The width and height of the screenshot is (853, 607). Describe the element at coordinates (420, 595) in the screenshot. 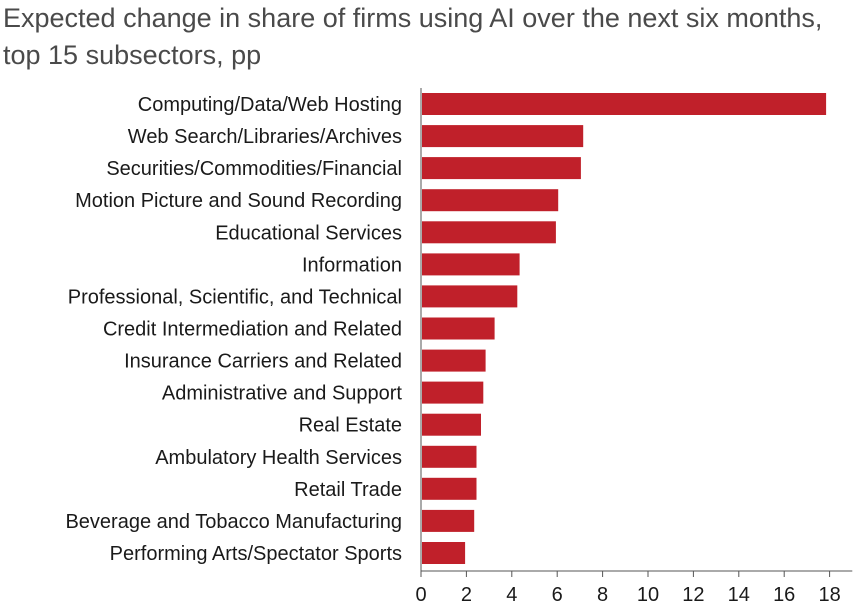

I see `x-tick-label: 0` at that location.